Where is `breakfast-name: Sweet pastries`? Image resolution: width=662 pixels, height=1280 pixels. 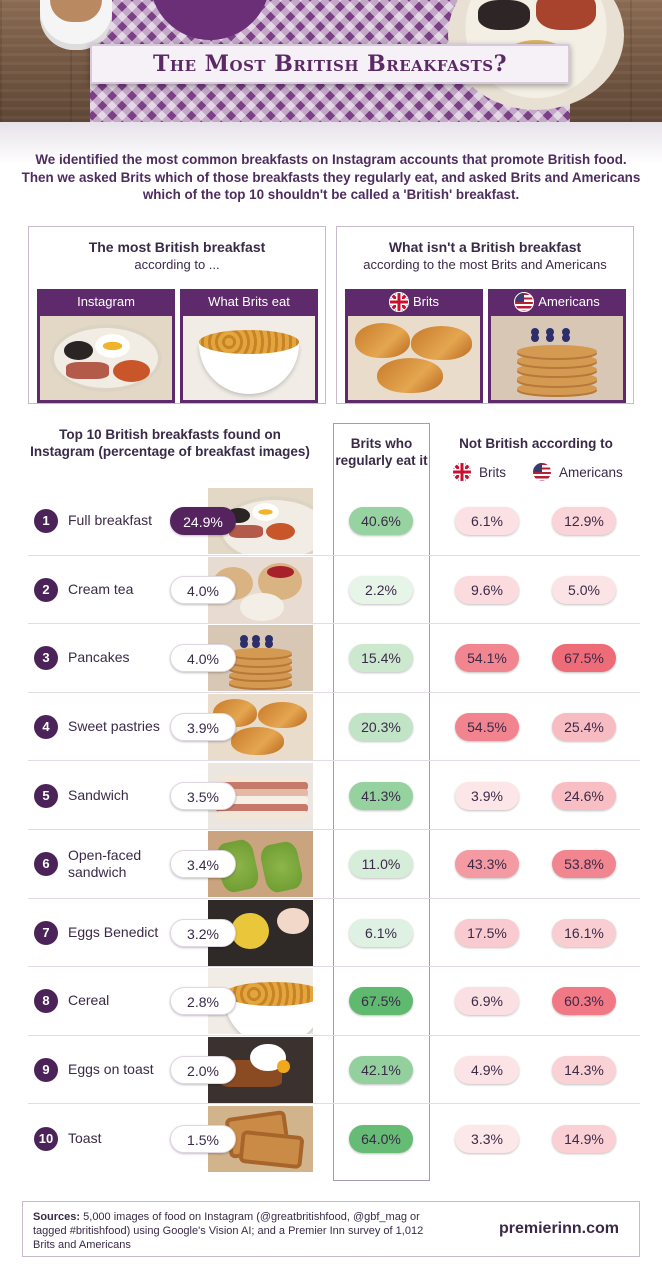 breakfast-name: Sweet pastries is located at coordinates (114, 726).